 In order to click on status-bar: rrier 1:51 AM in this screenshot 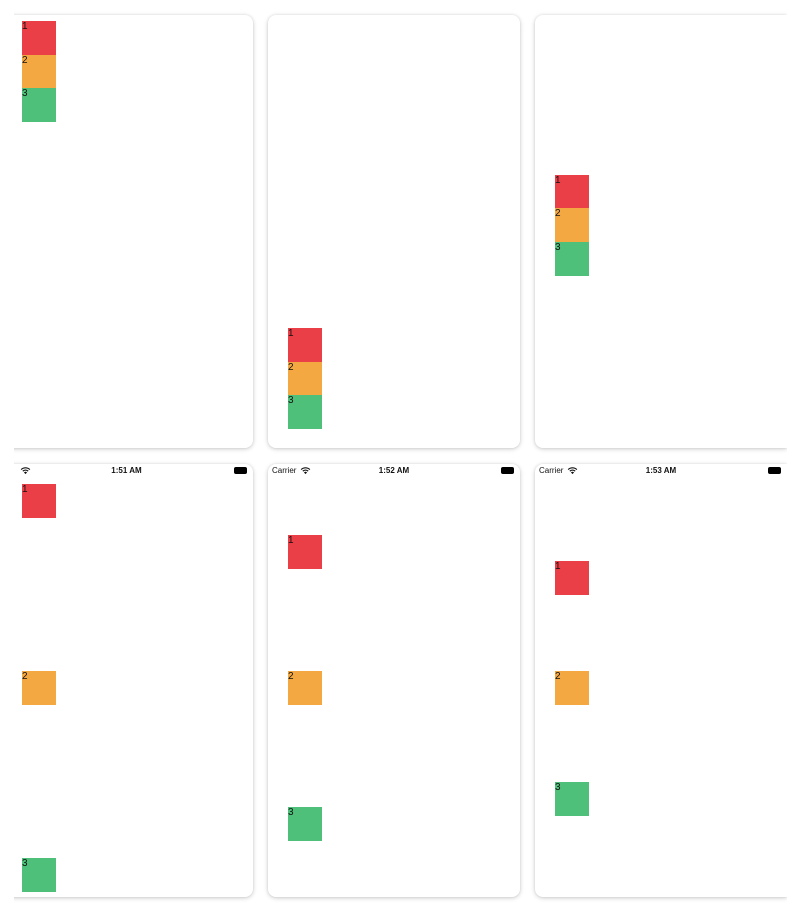, I will do `click(126, 471)`.